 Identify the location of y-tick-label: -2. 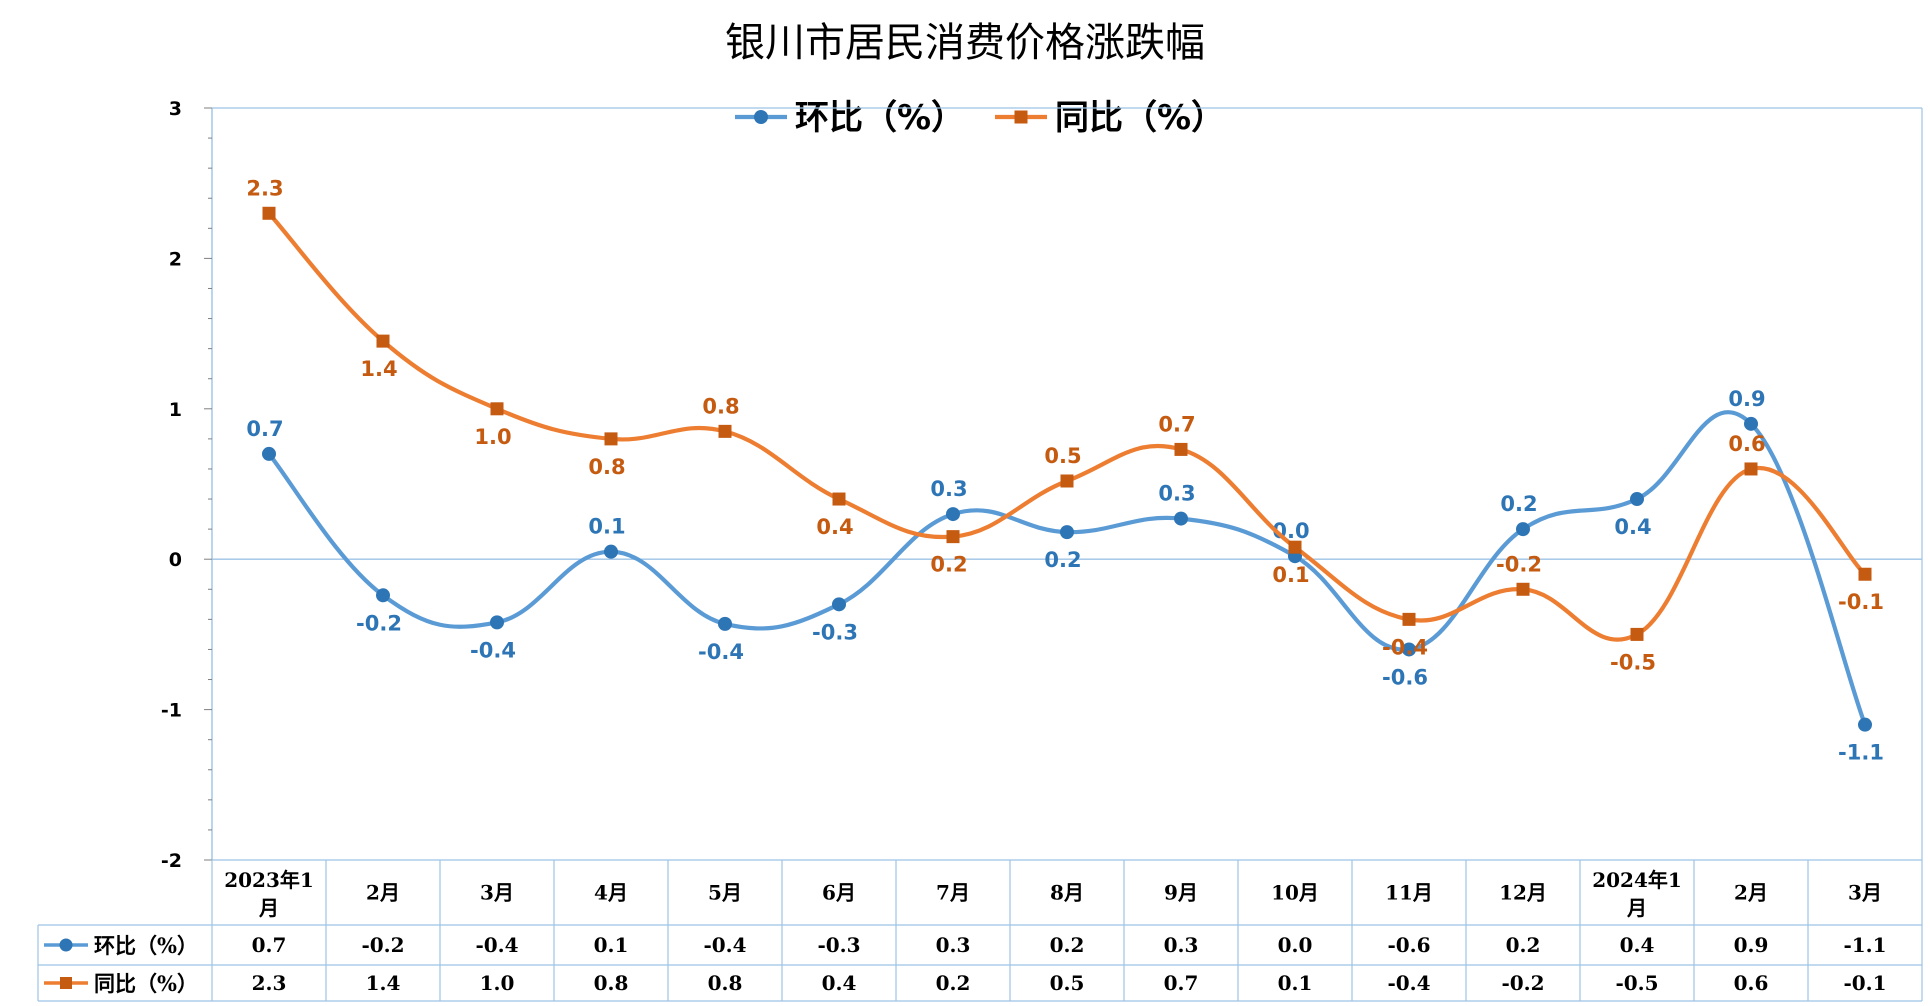
(171, 861).